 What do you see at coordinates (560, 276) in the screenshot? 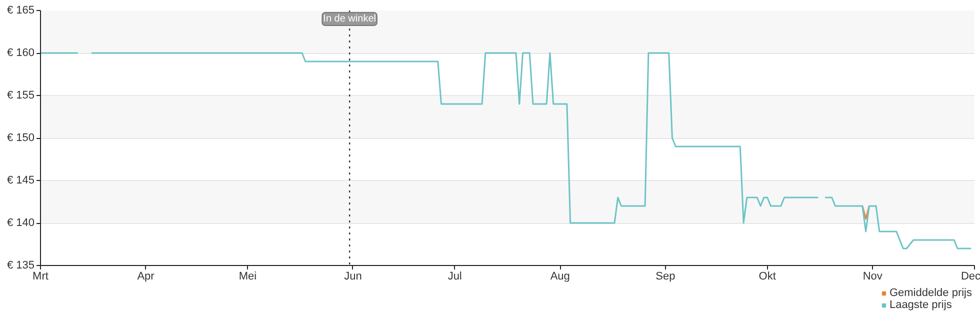
I see `x-tick-label: Aug` at bounding box center [560, 276].